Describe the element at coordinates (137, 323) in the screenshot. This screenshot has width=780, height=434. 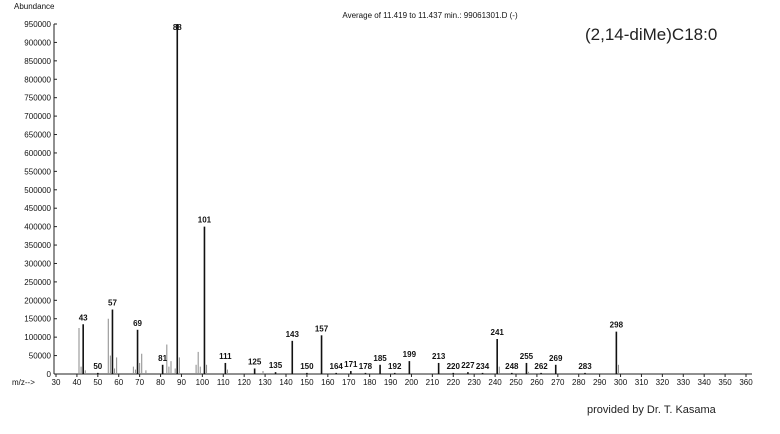
I see `peak-label: 69` at that location.